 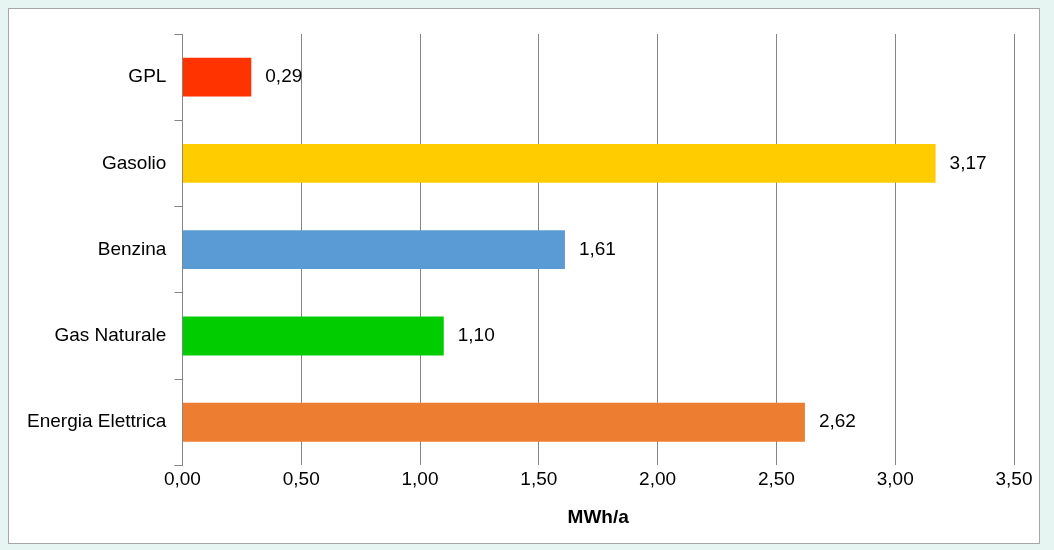 What do you see at coordinates (539, 479) in the screenshot?
I see `x-tick-label: 1,50` at bounding box center [539, 479].